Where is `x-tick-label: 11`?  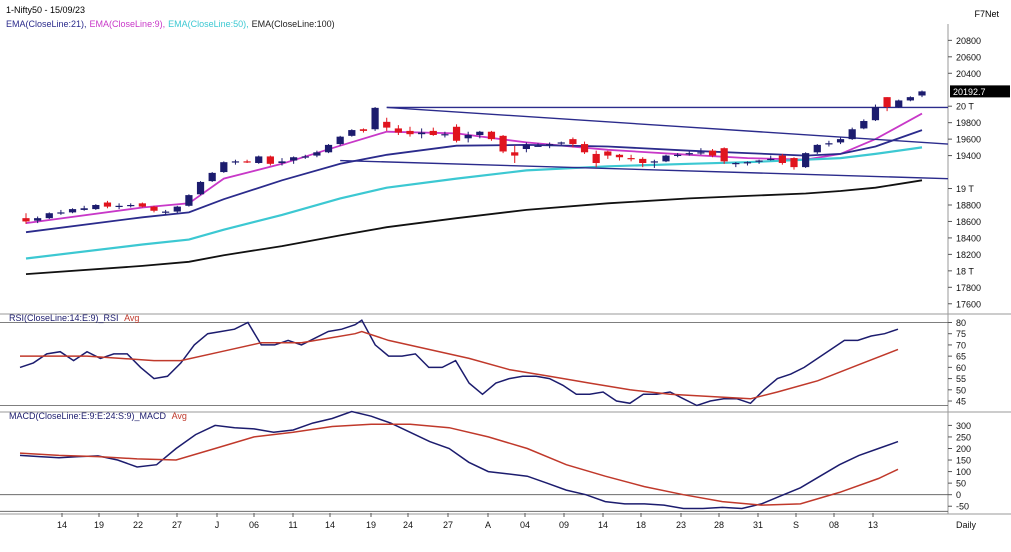
x-tick-label: 11 is located at coordinates (292, 525).